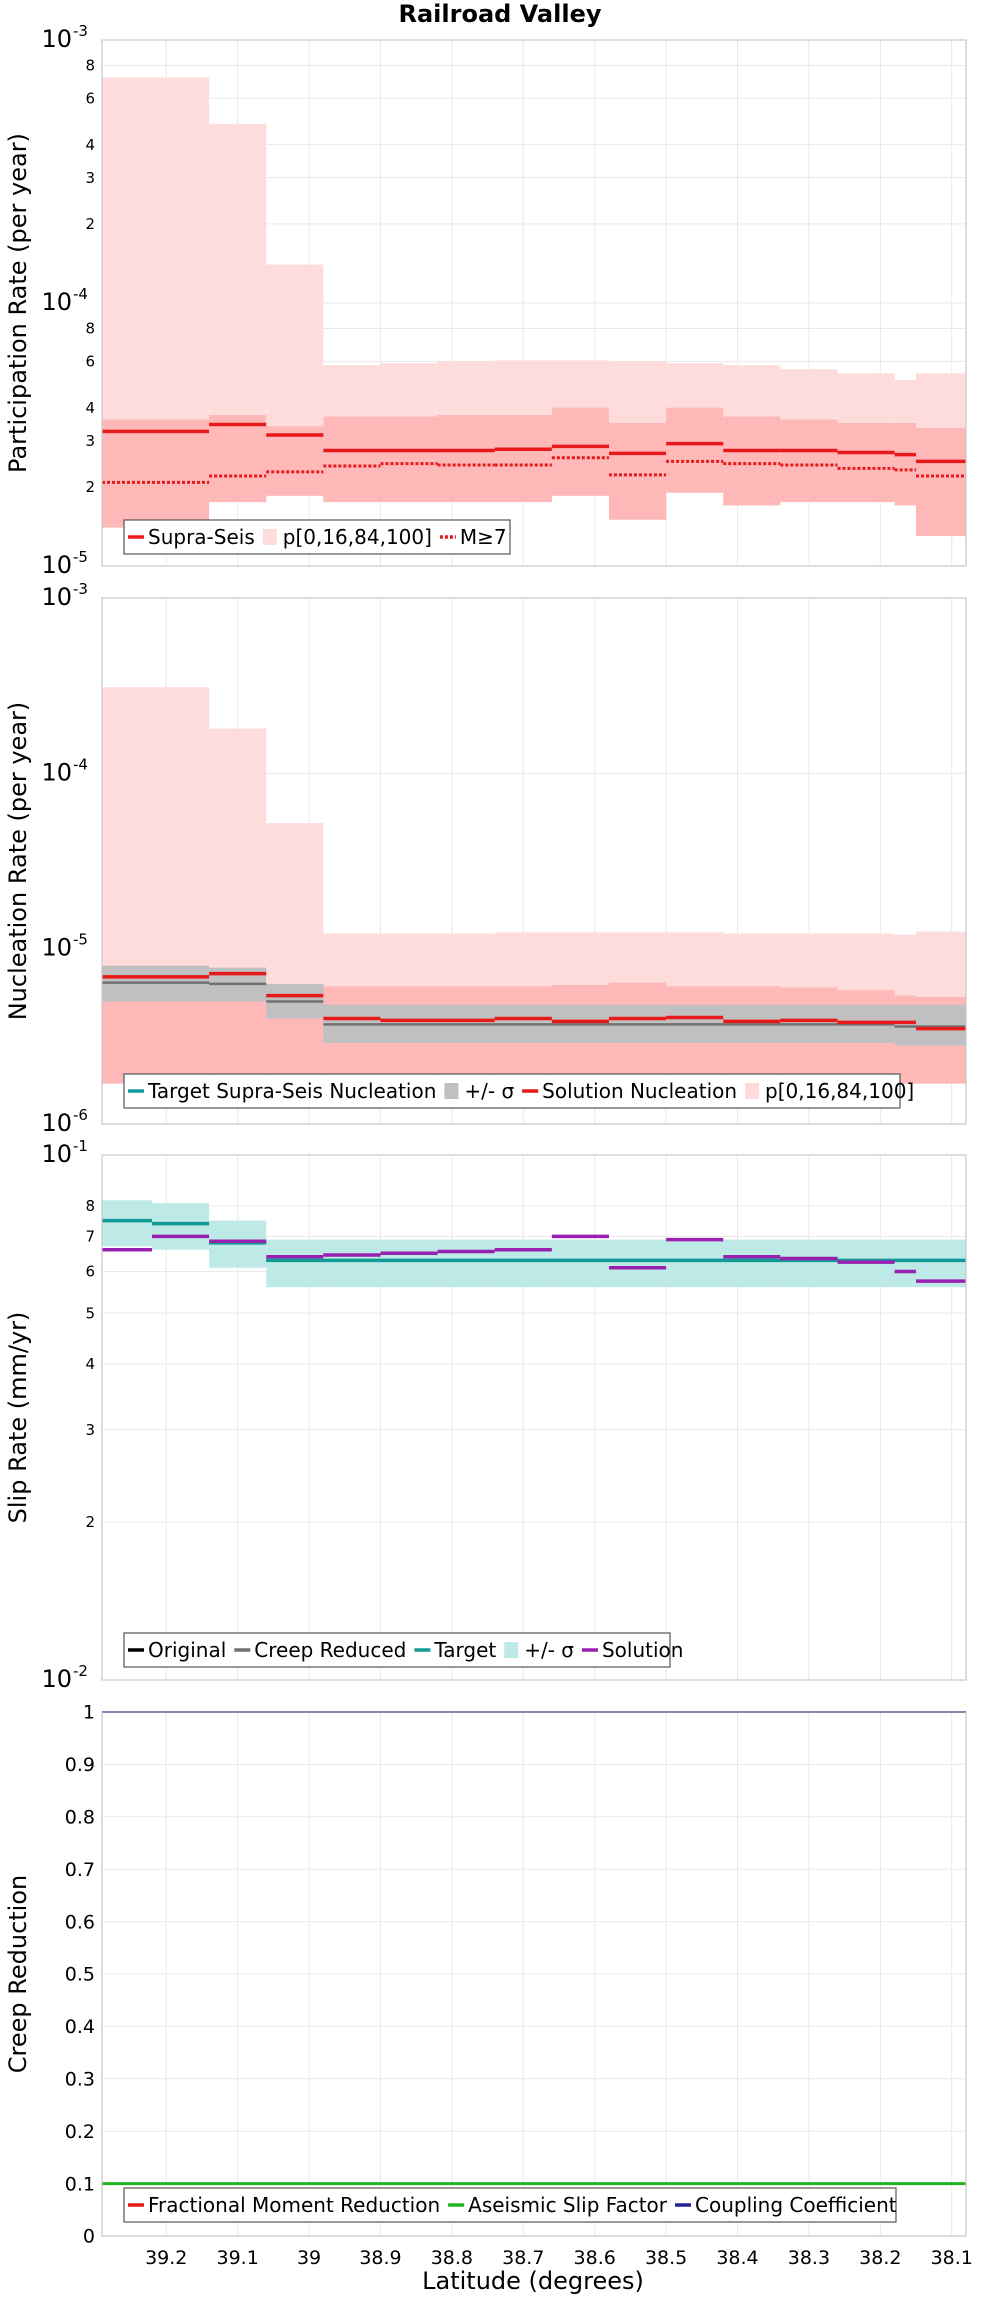  What do you see at coordinates (80, 1922) in the screenshot?
I see `y-tick-label: 0.6` at bounding box center [80, 1922].